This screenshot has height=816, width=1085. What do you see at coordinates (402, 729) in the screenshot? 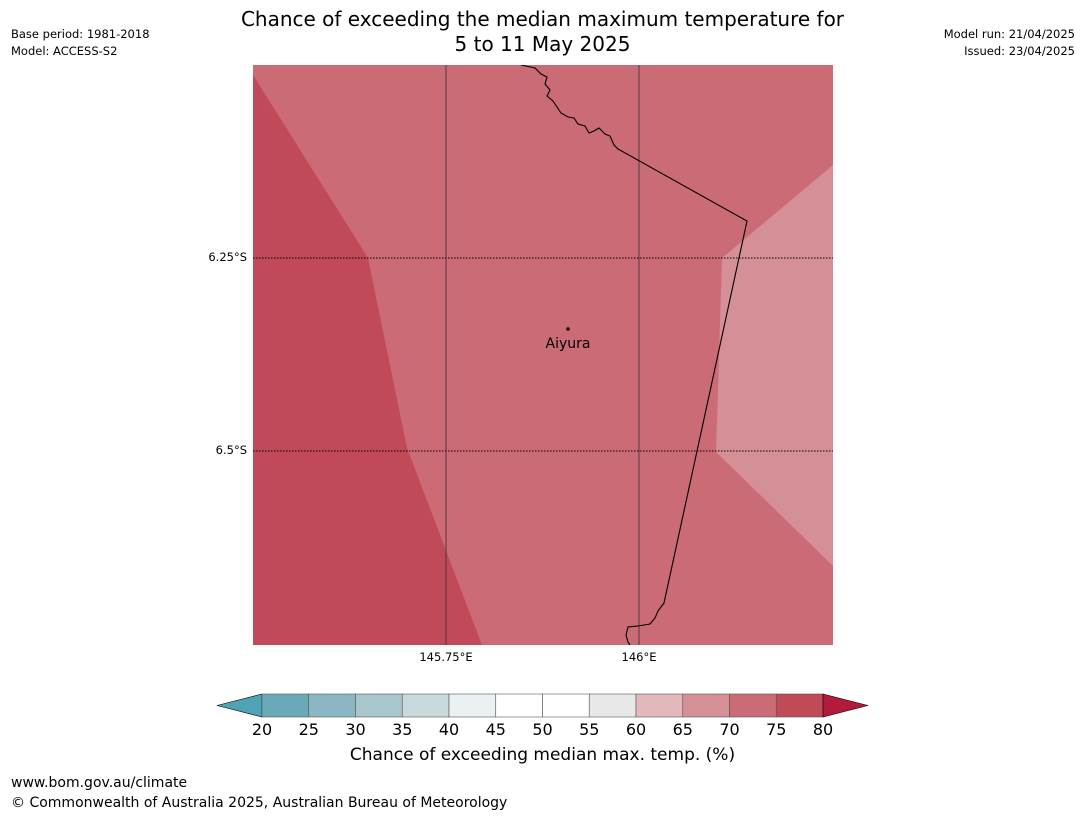
I see `colorbar-tick-label: 35` at bounding box center [402, 729].